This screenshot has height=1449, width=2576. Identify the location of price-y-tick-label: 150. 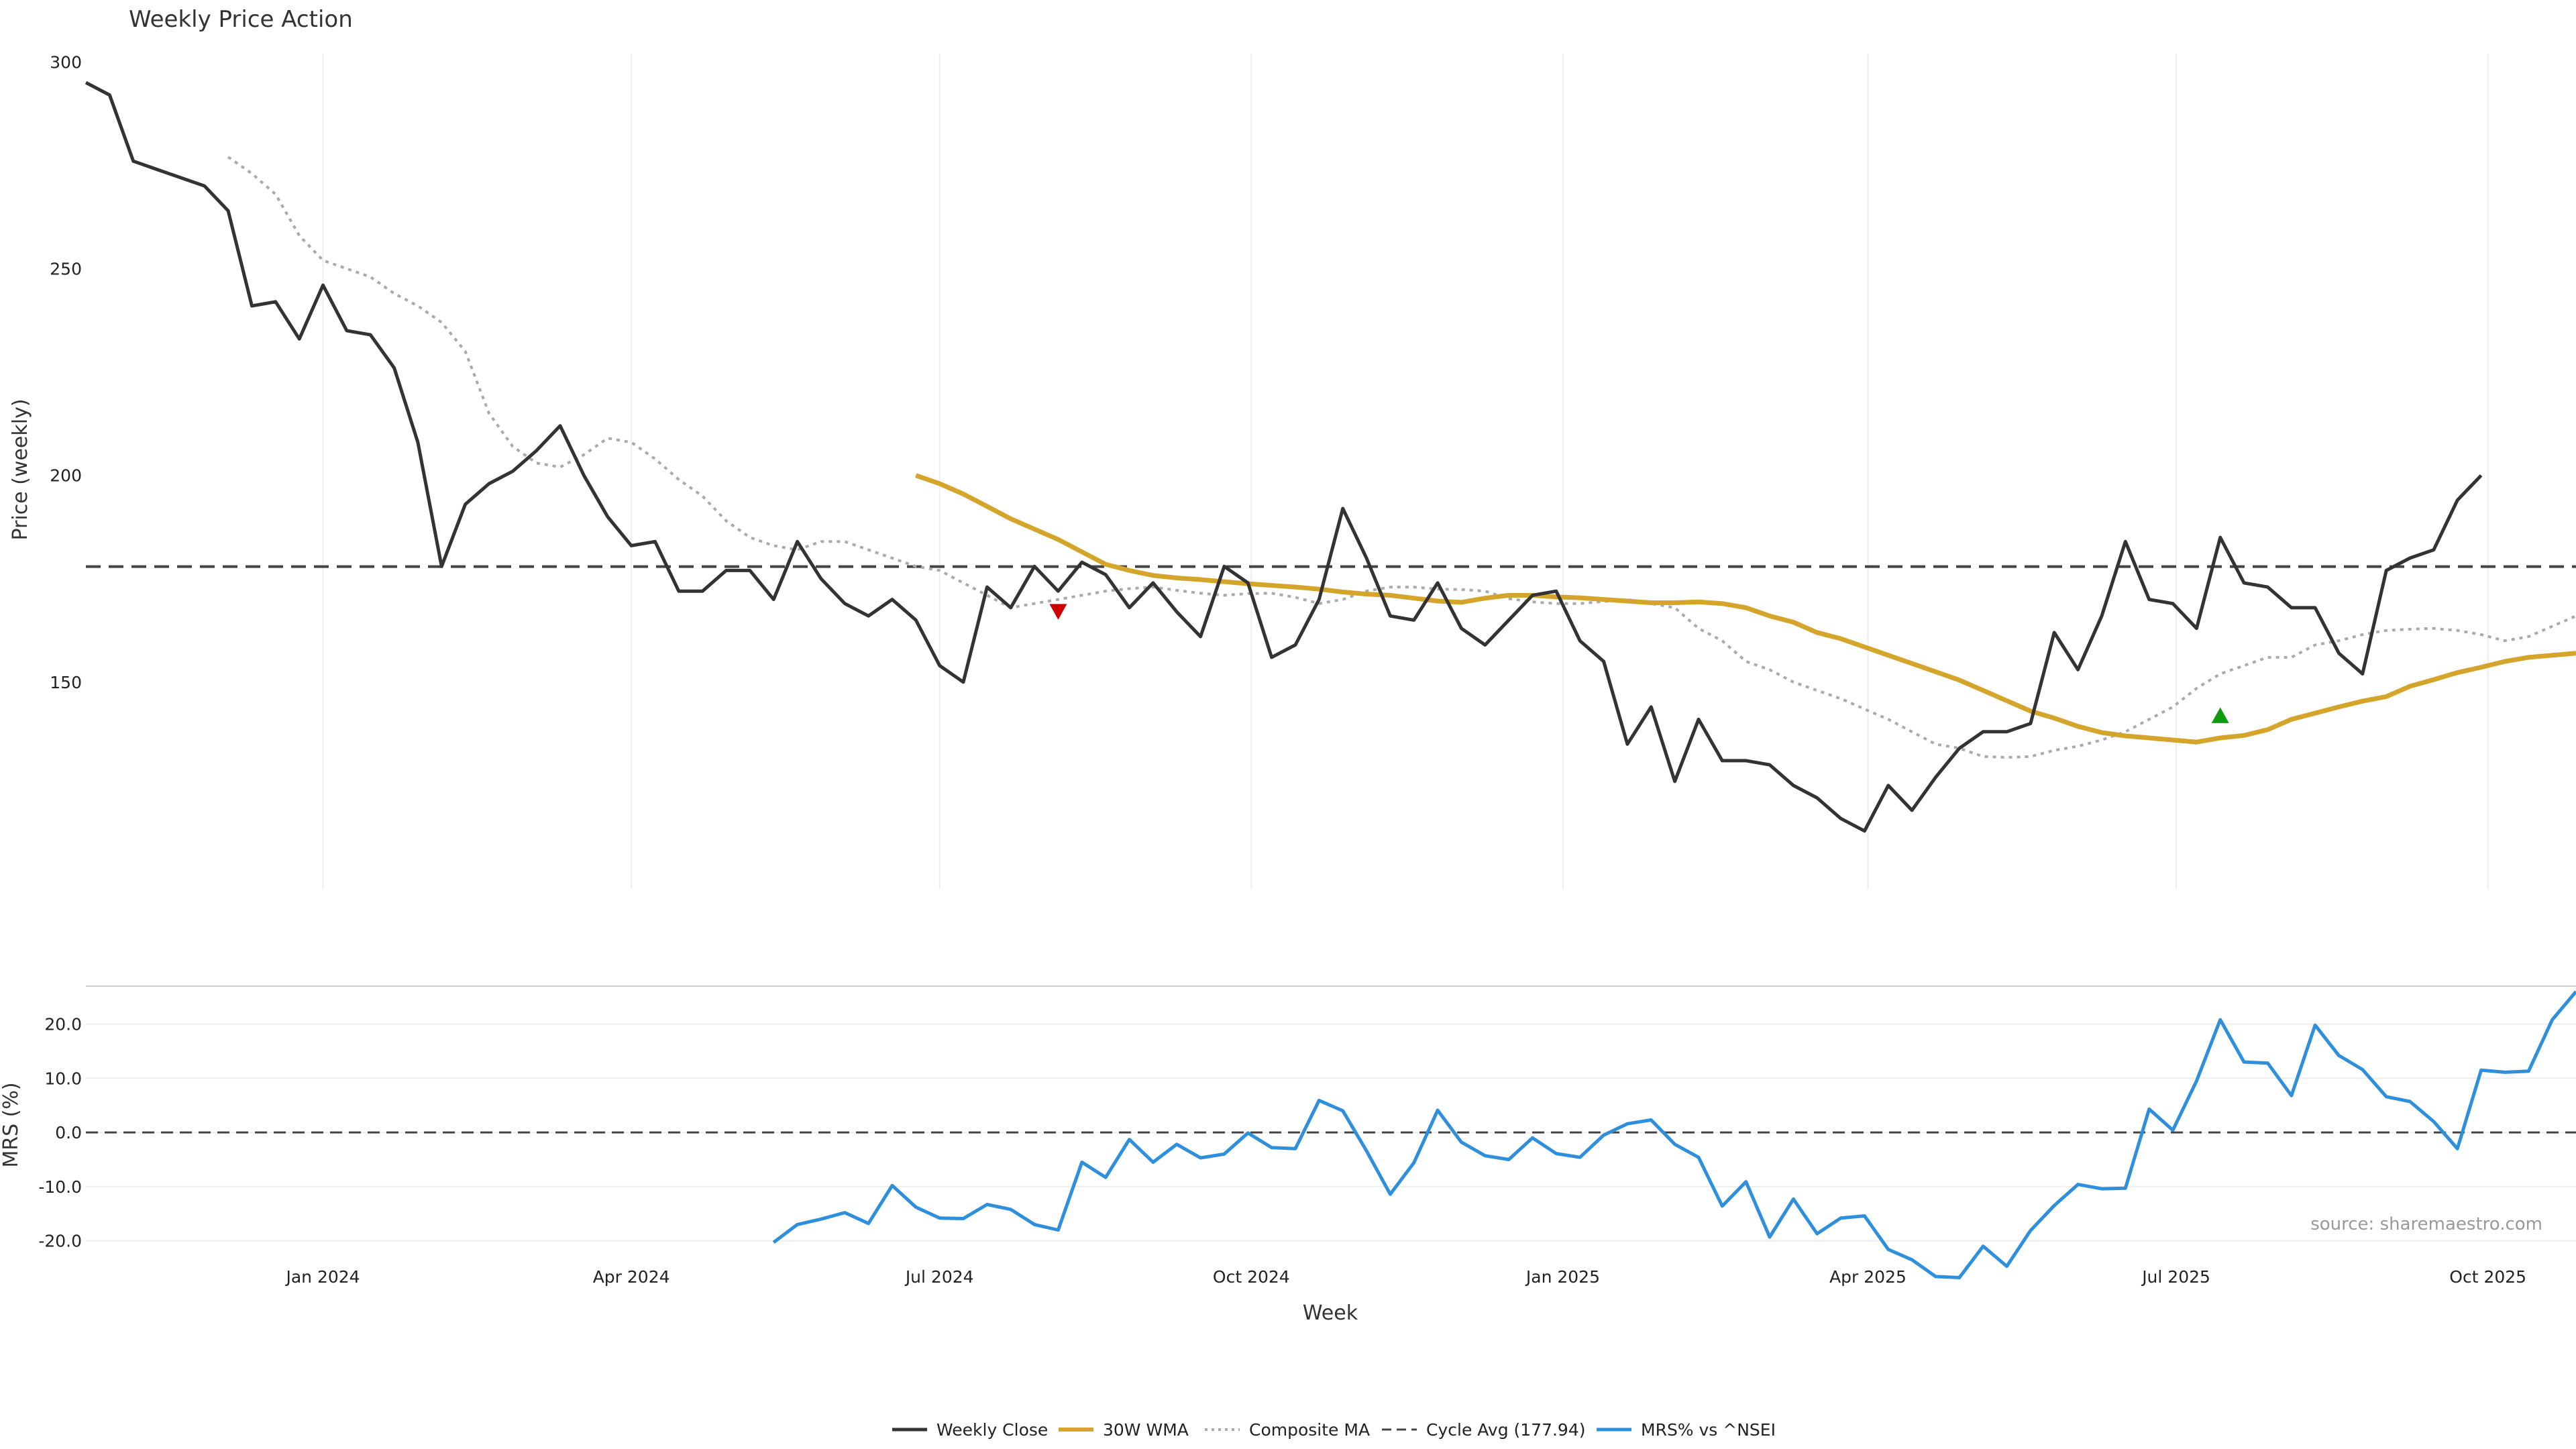
(66, 682).